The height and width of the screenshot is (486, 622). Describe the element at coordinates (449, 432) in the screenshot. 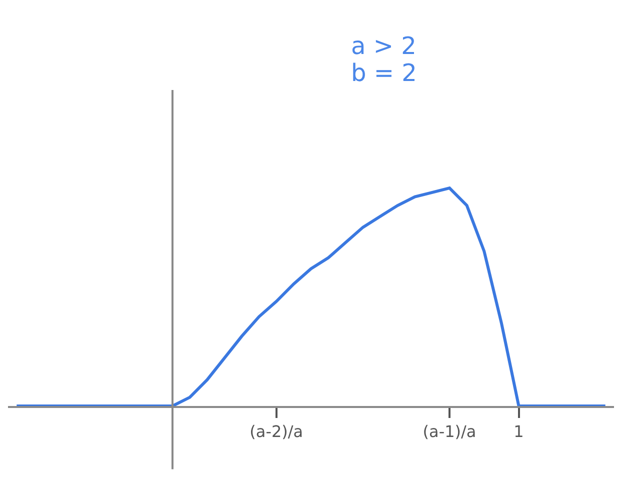

I see `x-tick-label: (a-1)/a` at that location.